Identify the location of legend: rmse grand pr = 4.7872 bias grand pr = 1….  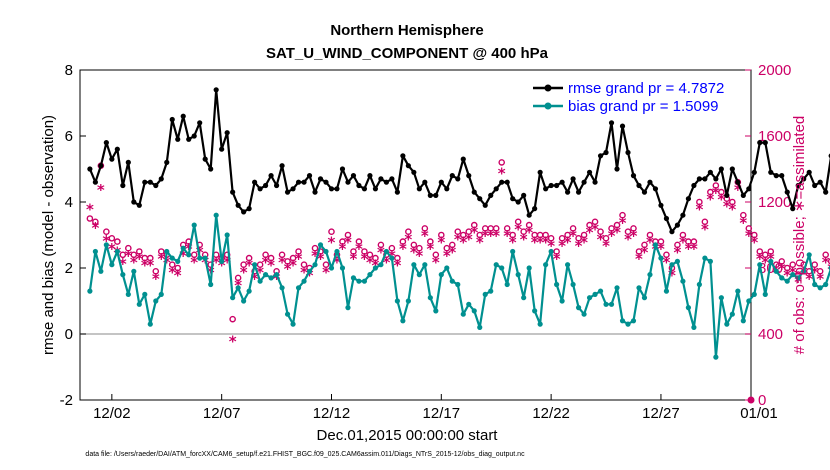
(628, 97).